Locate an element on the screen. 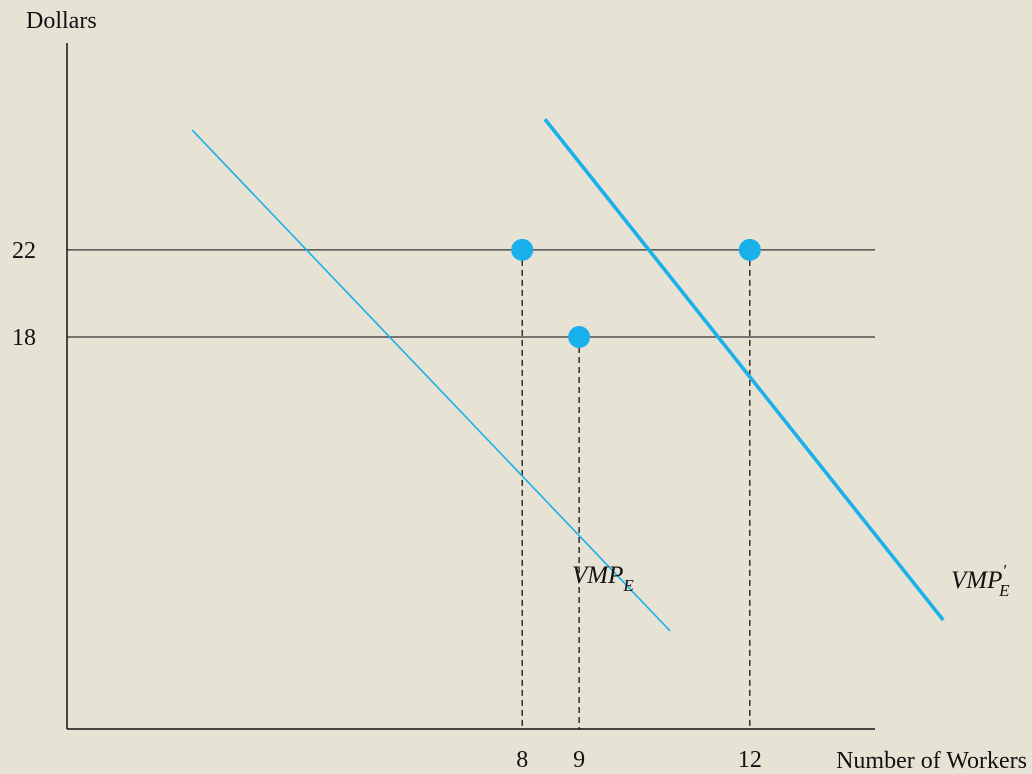 Image resolution: width=1032 pixels, height=774 pixels. reference-lines is located at coordinates (471, 293).